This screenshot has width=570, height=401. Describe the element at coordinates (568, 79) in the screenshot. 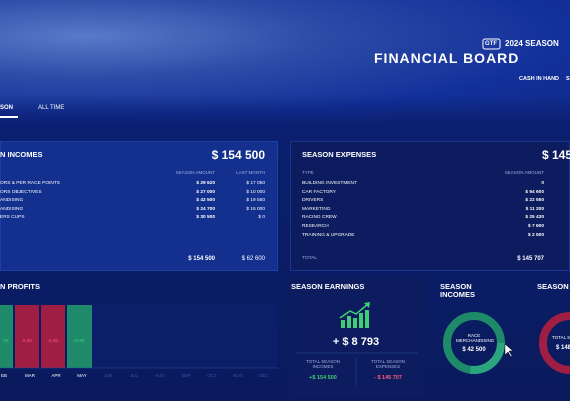

I see `cash-value: S` at that location.